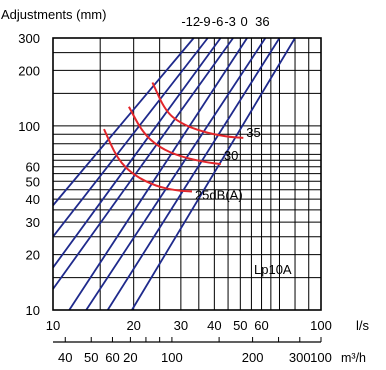 Image resolution: width=386 pixels, height=370 pixels. Describe the element at coordinates (262, 21) in the screenshot. I see `series-label: 36` at that location.